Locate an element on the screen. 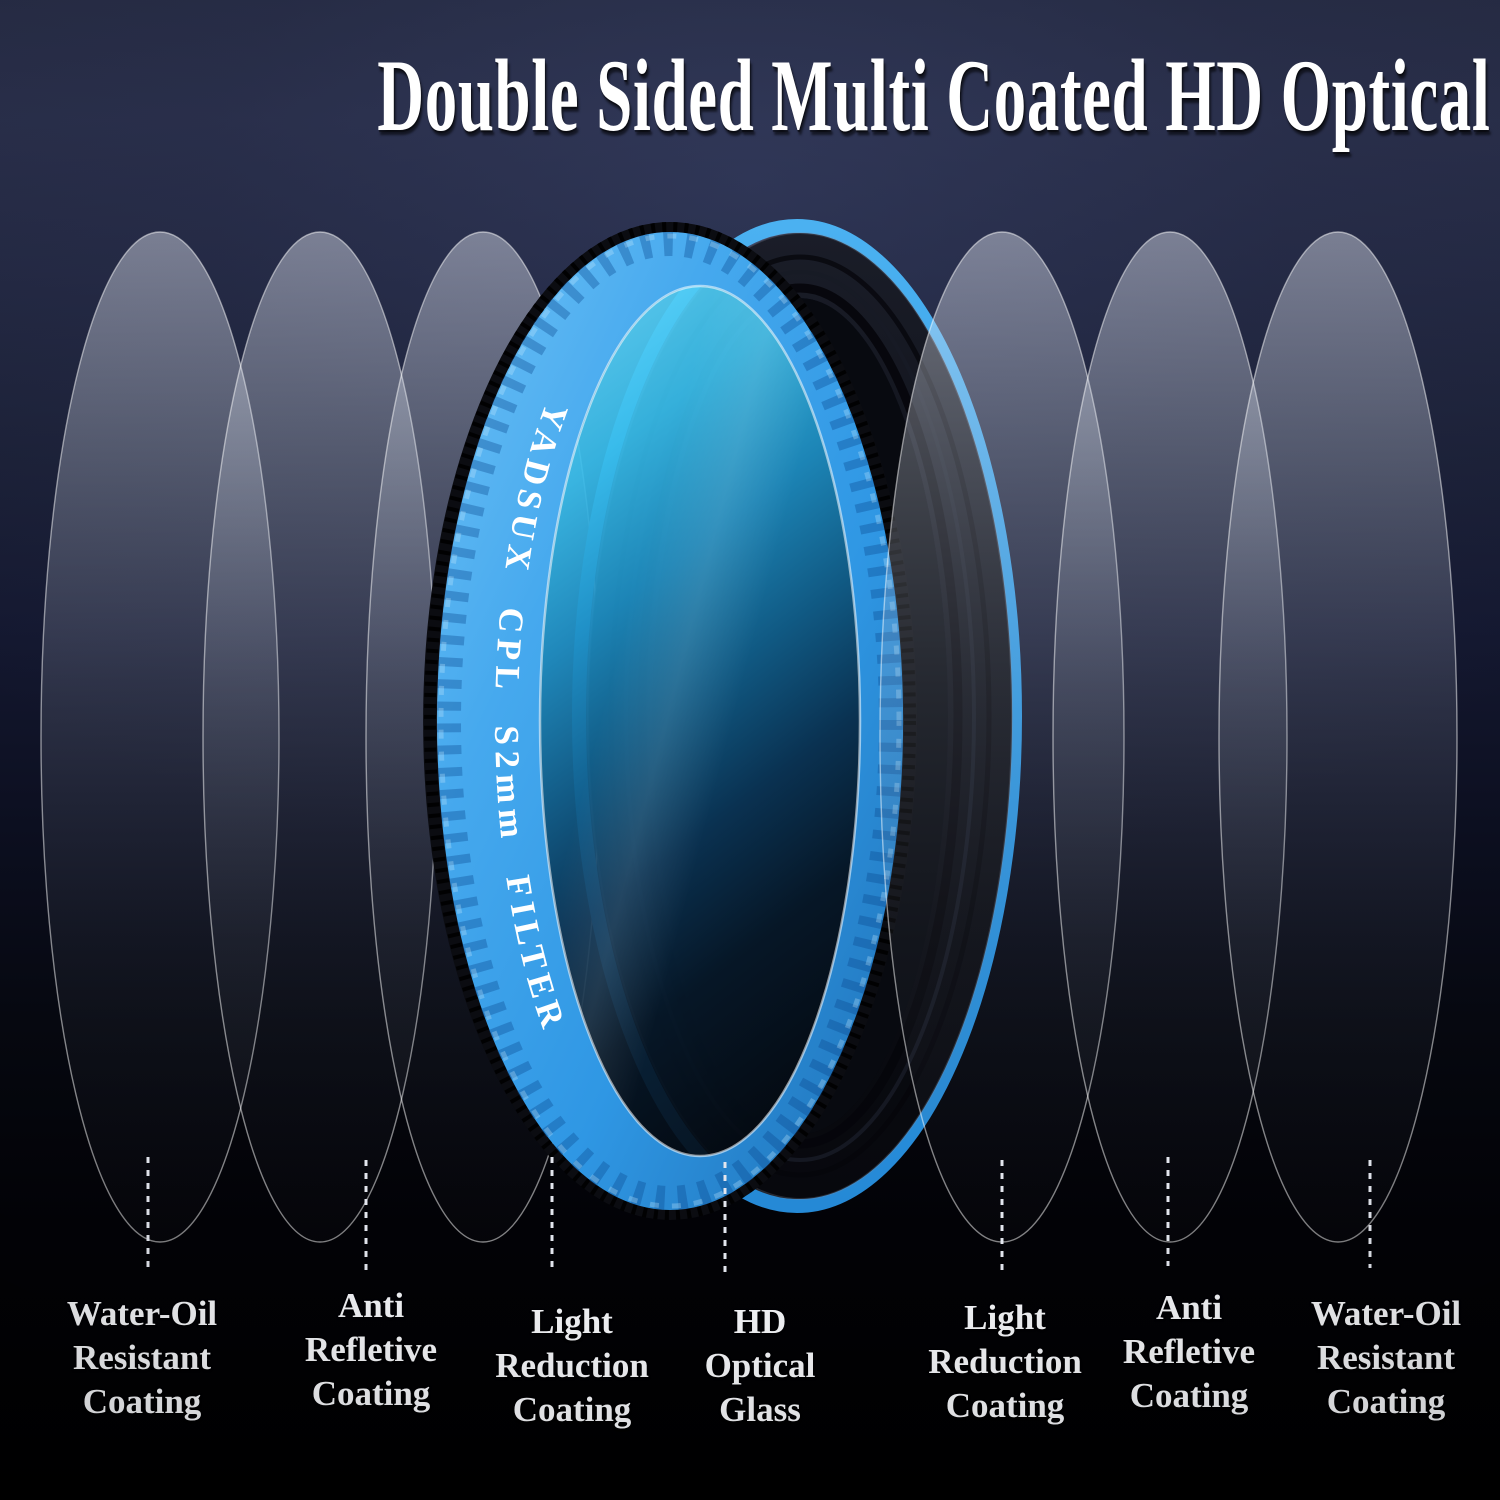 Image resolution: width=1500 pixels, height=1500 pixels. label-hd-optical-glass: HD Optical Glass is located at coordinates (760, 1366).